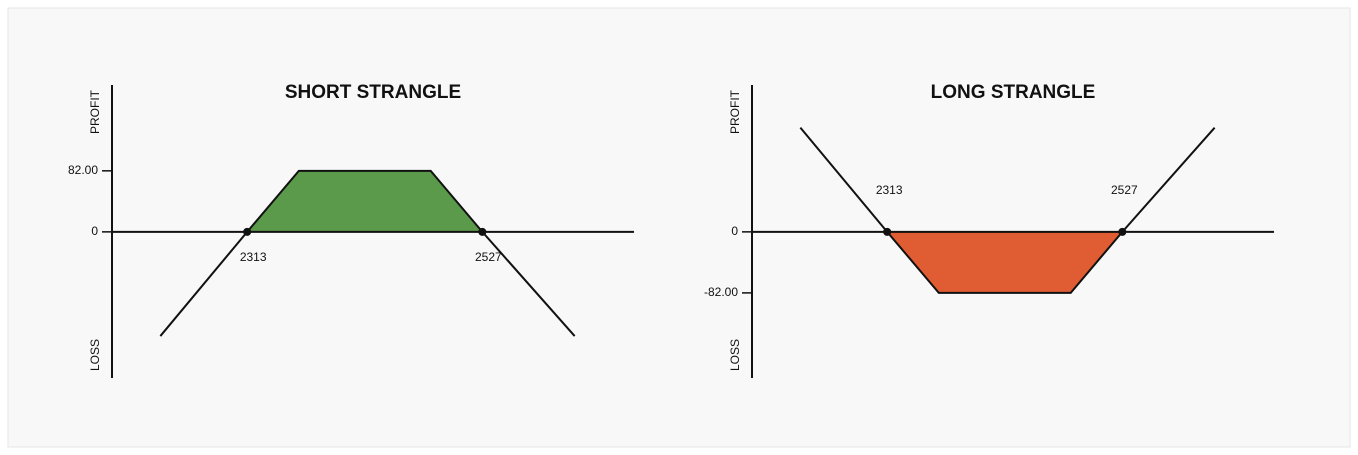 Image resolution: width=1358 pixels, height=455 pixels. Describe the element at coordinates (83, 170) in the screenshot. I see `y-tick-label: 82.00` at that location.